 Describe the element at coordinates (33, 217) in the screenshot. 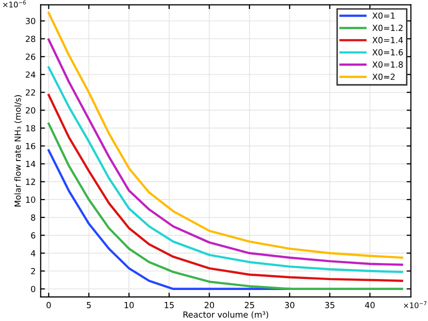

I see `y-tick-label: 8` at that location.